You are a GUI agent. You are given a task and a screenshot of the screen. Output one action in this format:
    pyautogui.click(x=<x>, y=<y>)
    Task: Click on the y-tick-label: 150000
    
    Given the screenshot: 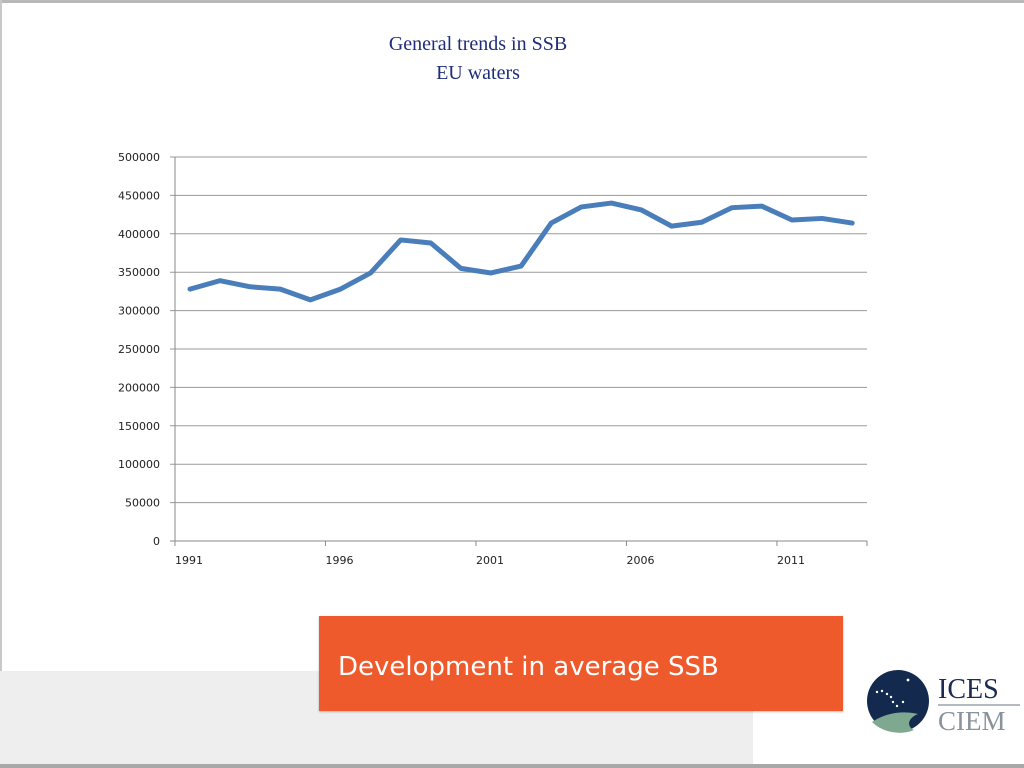 What is the action you would take?
    pyautogui.click(x=139, y=426)
    